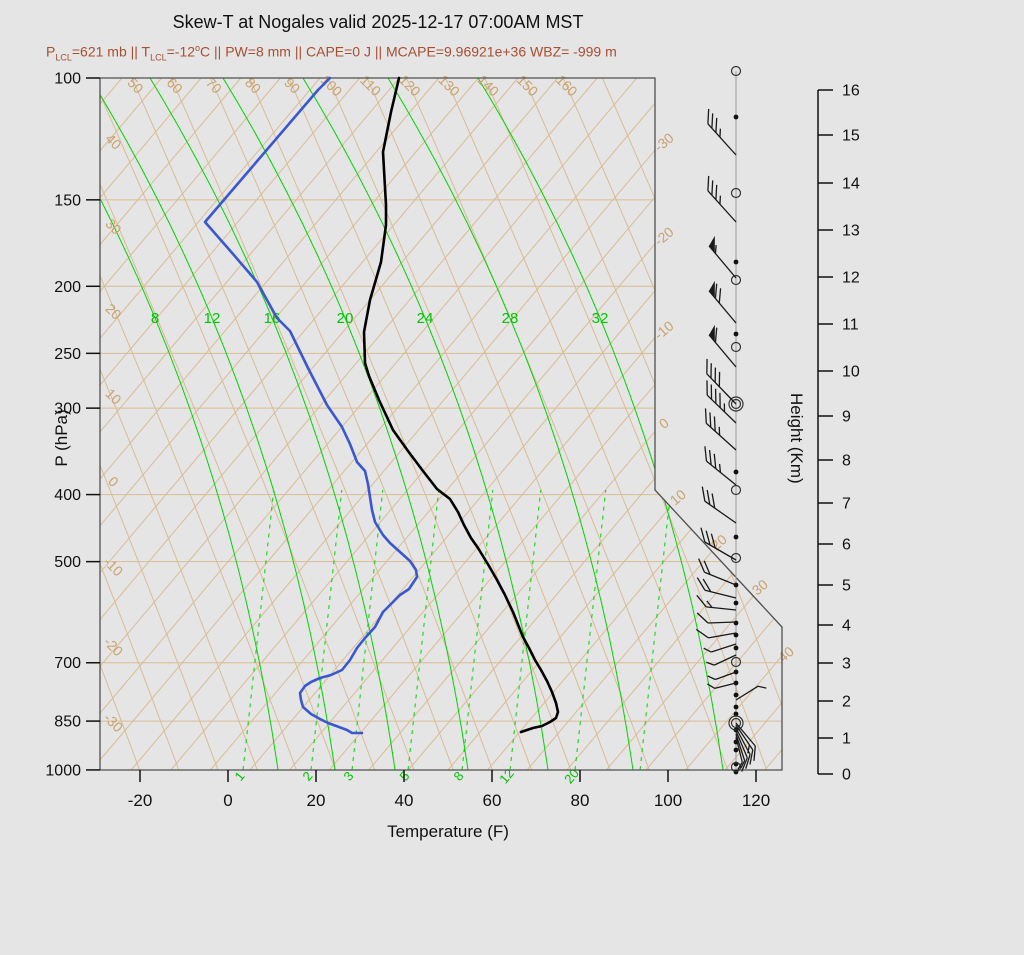 This screenshot has height=955, width=1024. I want to click on height-tick-label: 1, so click(846, 739).